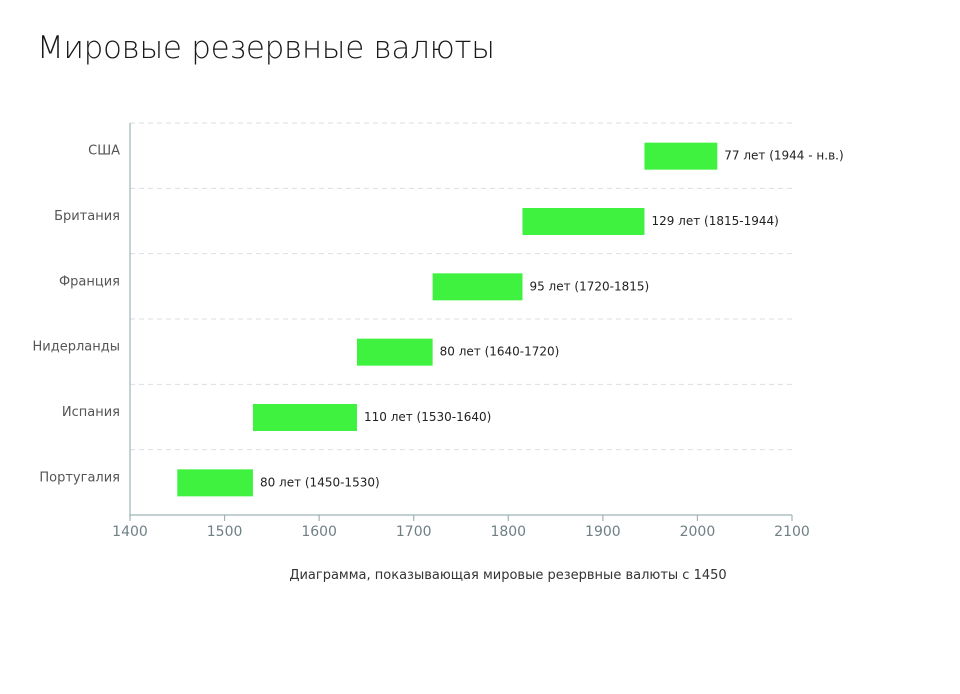 The height and width of the screenshot is (694, 960). I want to click on category-label: США, so click(104, 151).